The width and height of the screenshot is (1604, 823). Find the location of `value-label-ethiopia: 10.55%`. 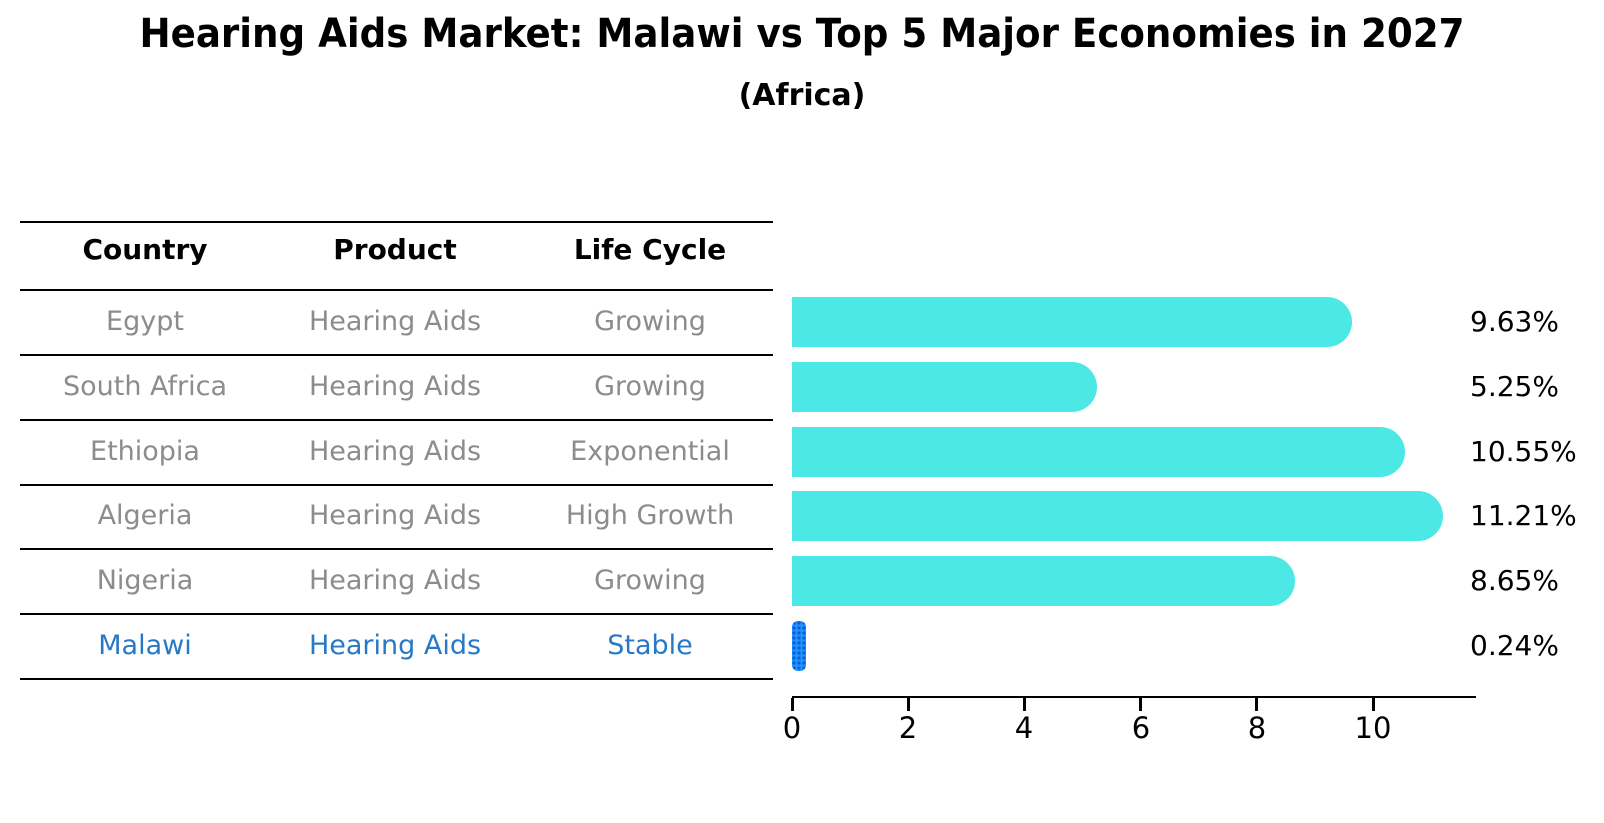

value-label-ethiopia: 10.55% is located at coordinates (1523, 451).